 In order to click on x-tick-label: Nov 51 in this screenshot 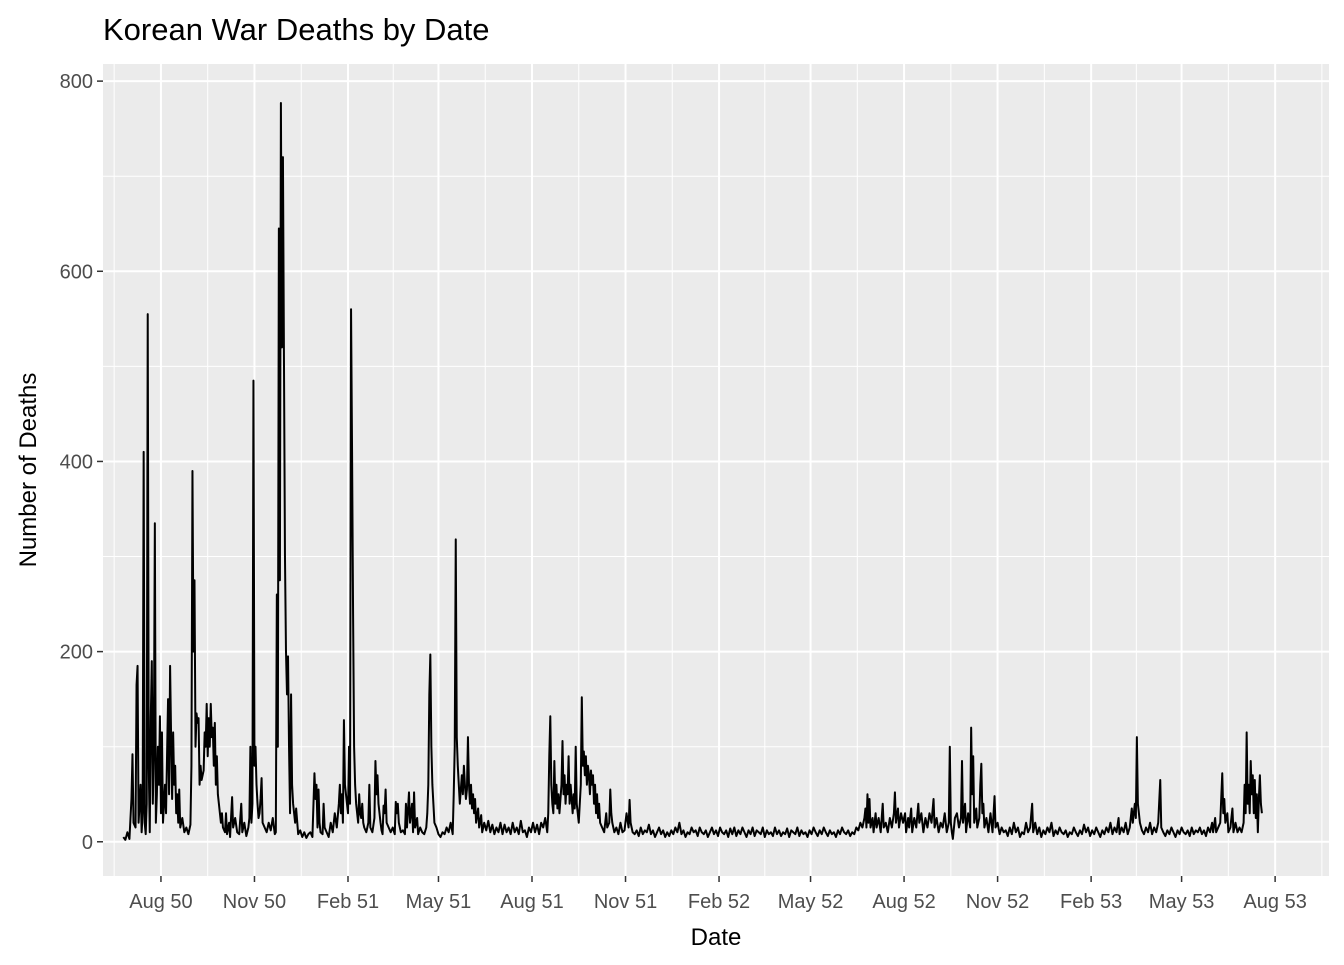, I will do `click(625, 902)`.